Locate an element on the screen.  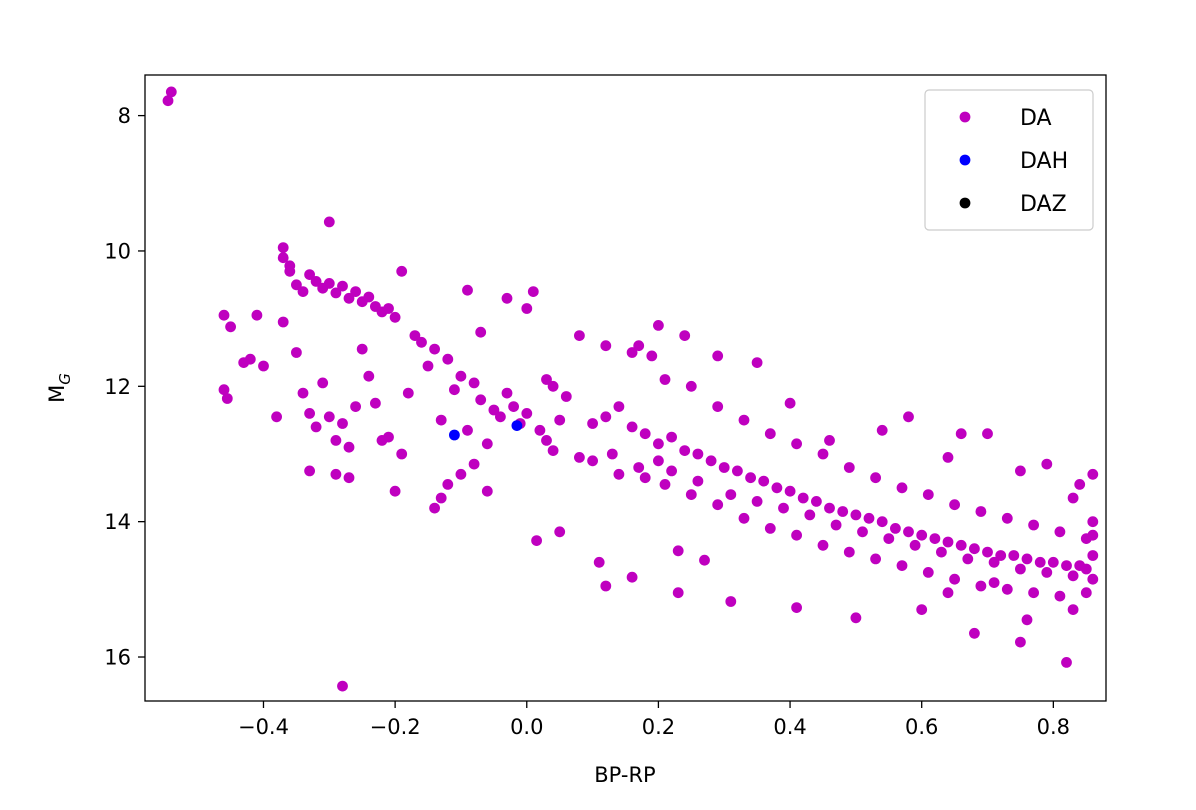
x-tick-label: 0.4 is located at coordinates (789, 727).